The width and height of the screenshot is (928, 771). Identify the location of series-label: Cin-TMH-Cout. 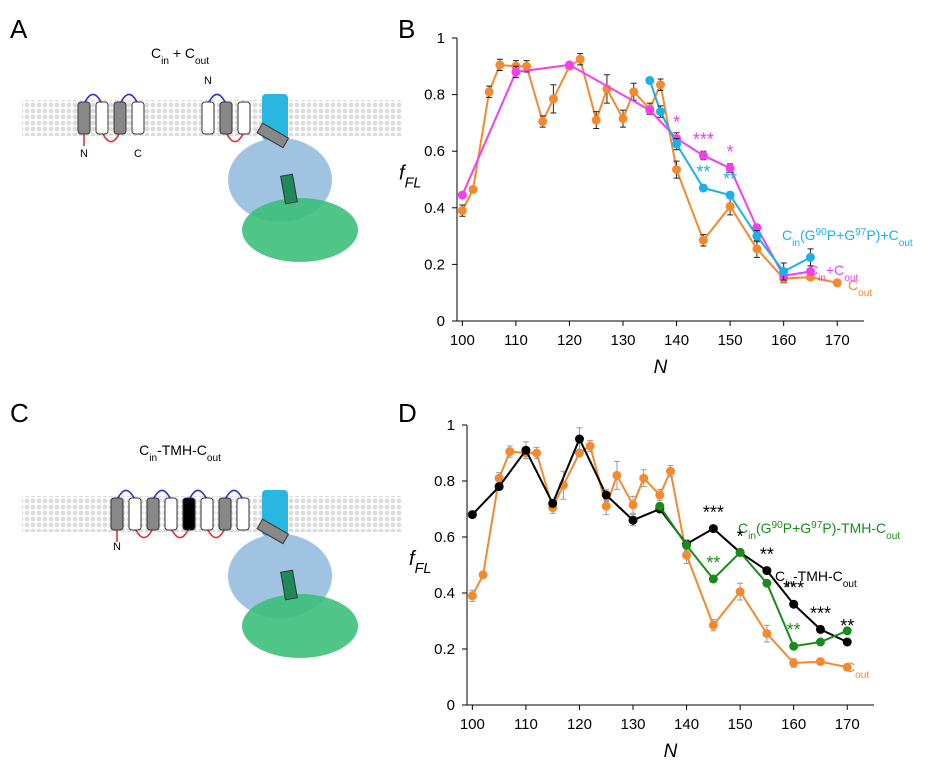
(816, 579).